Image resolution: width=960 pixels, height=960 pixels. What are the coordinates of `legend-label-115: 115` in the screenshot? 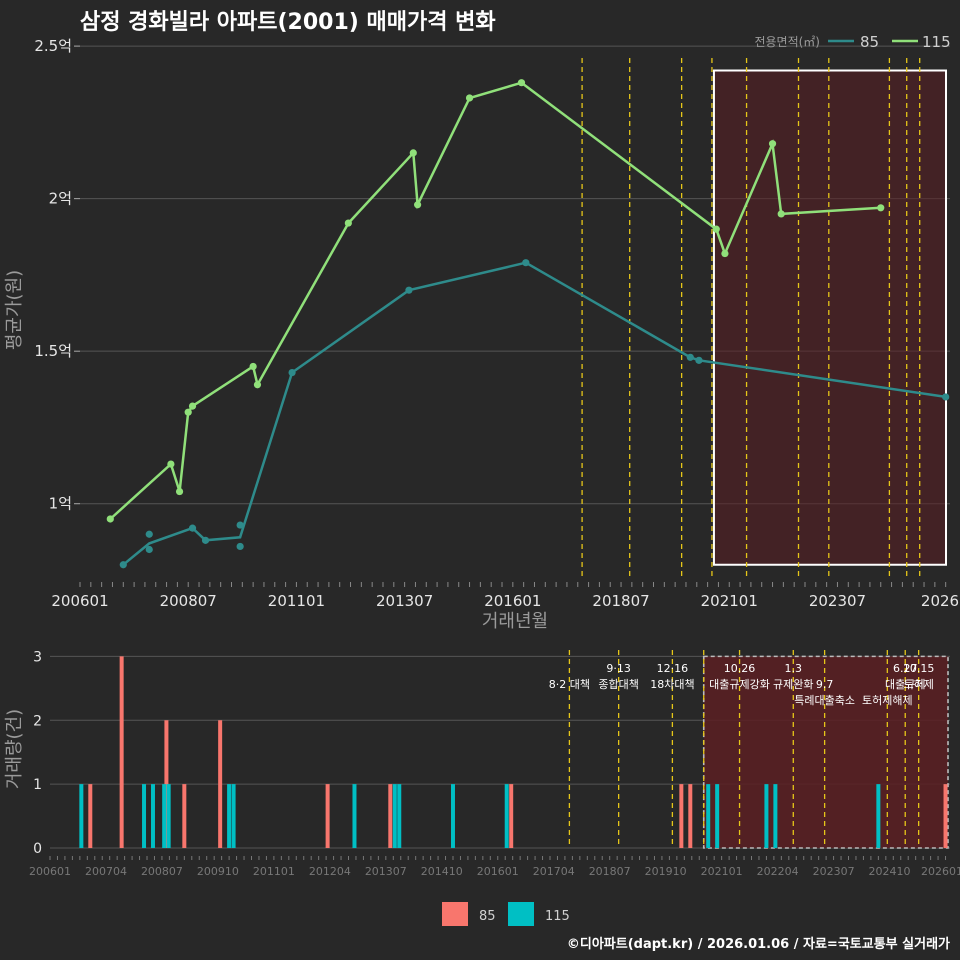 It's located at (557, 916).